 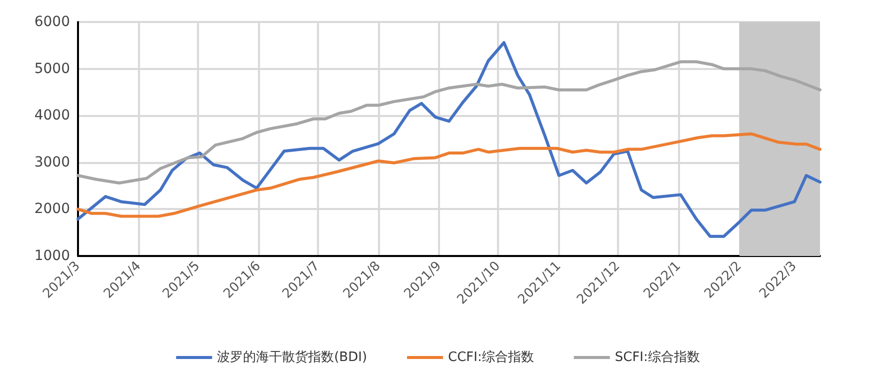 What do you see at coordinates (52, 209) in the screenshot?
I see `y-tick-label: 2000` at bounding box center [52, 209].